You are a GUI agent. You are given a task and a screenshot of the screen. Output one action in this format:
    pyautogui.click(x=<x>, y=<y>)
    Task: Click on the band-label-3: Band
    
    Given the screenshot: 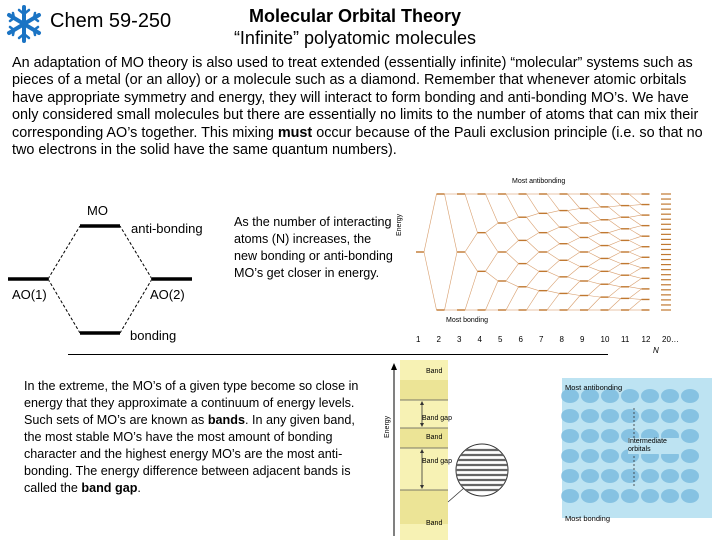 What is the action you would take?
    pyautogui.click(x=434, y=523)
    